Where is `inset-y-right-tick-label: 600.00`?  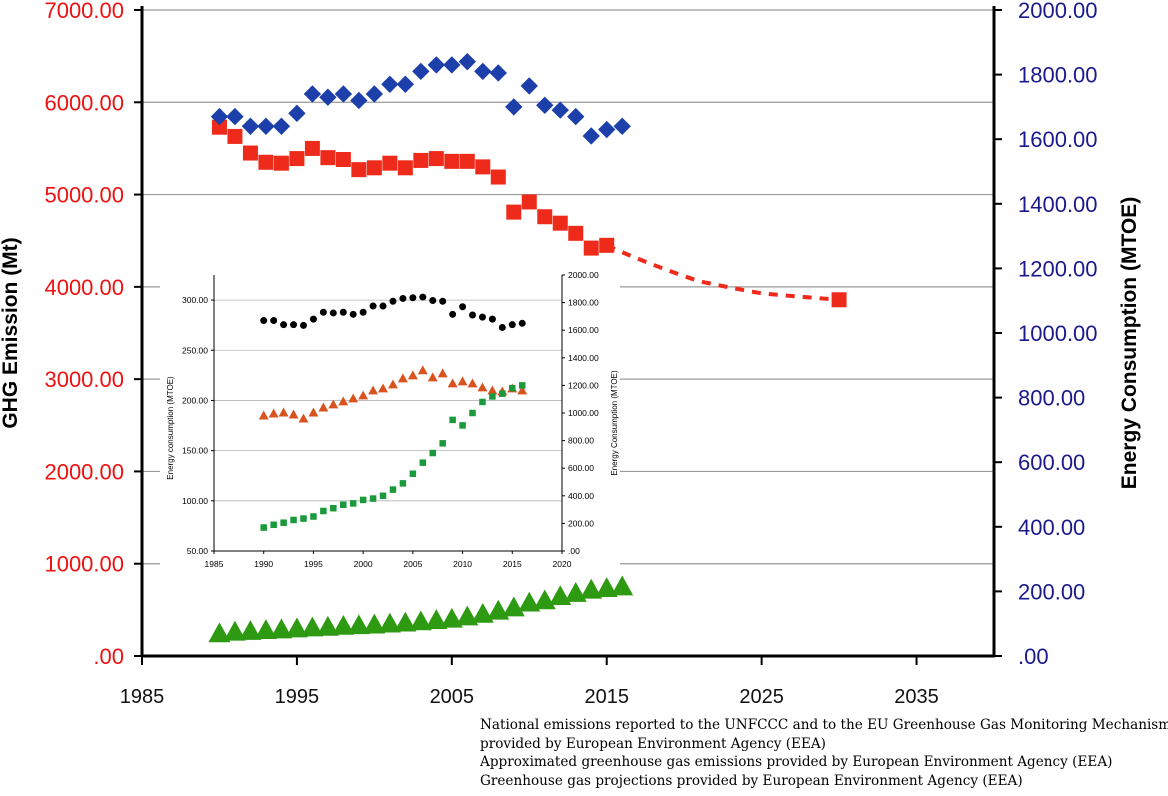 inset-y-right-tick-label: 600.00 is located at coordinates (581, 468).